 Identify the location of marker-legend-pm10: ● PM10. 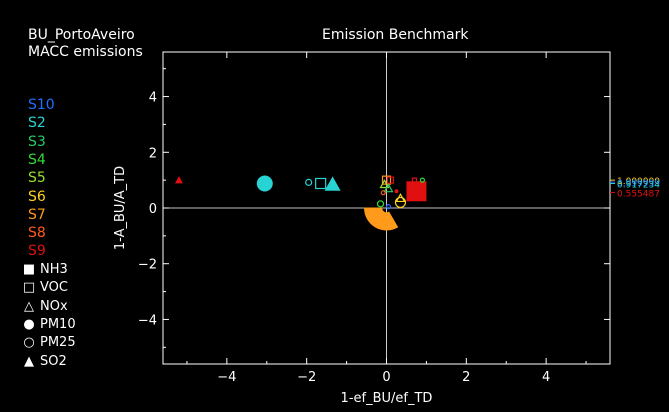
(49, 324).